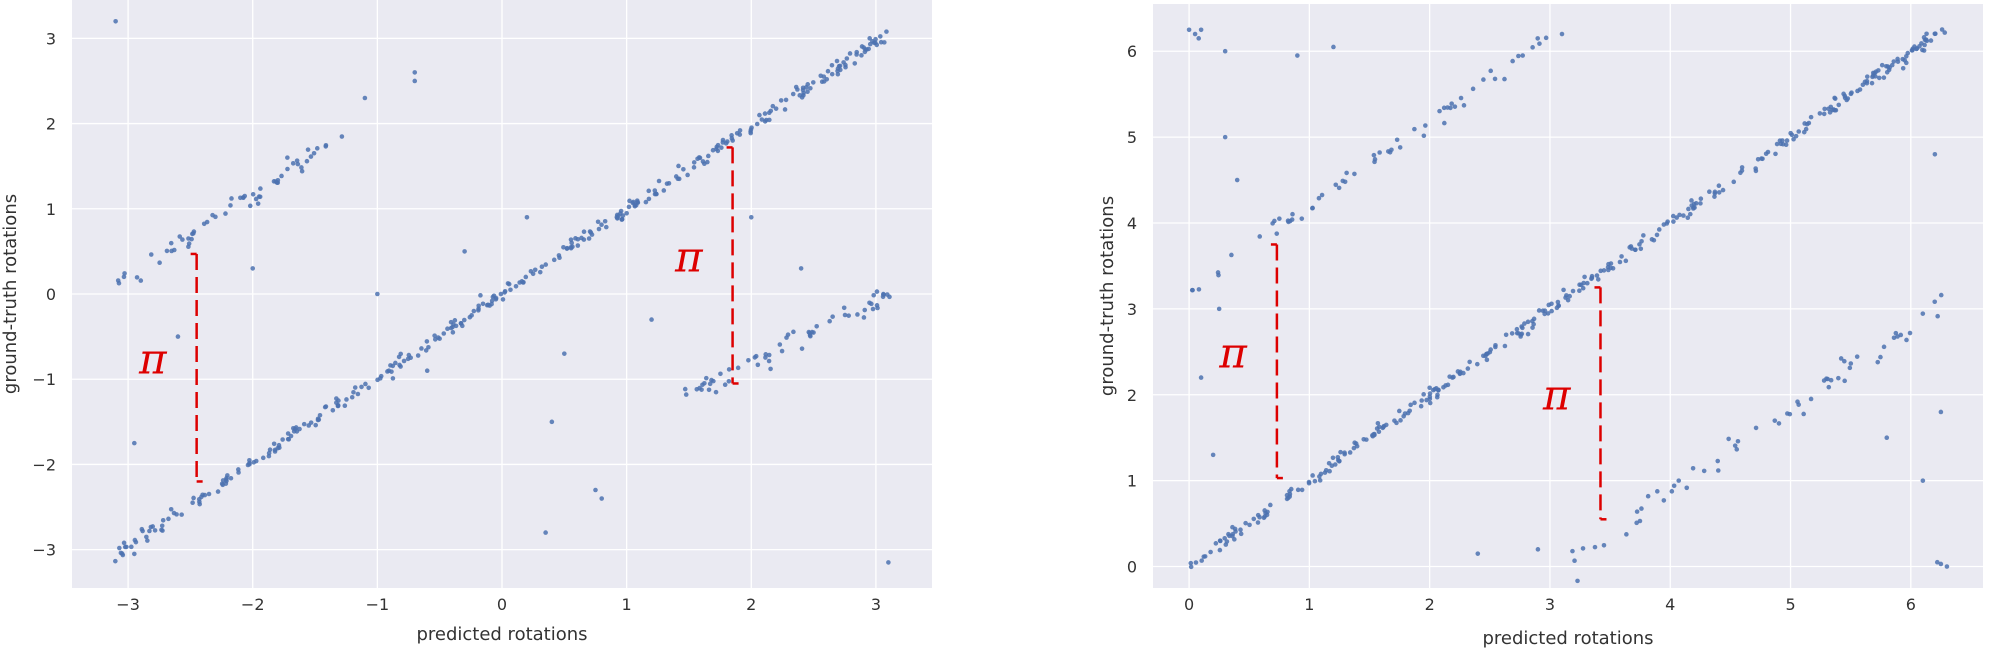  What do you see at coordinates (1574, 403) in the screenshot?
I see `pi-annotation: π` at bounding box center [1574, 403].